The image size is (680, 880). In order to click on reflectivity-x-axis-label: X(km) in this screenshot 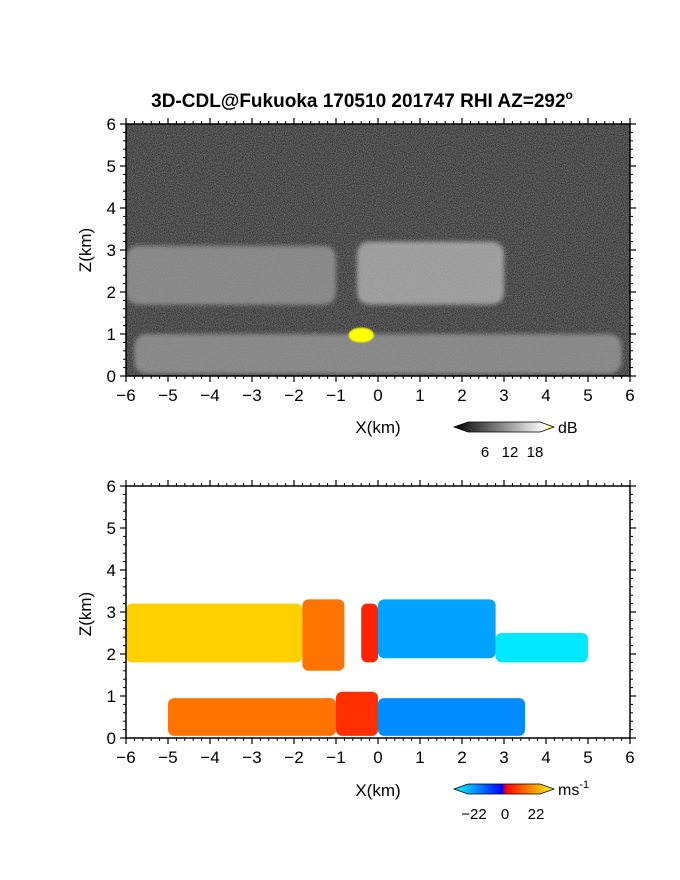, I will do `click(377, 427)`.